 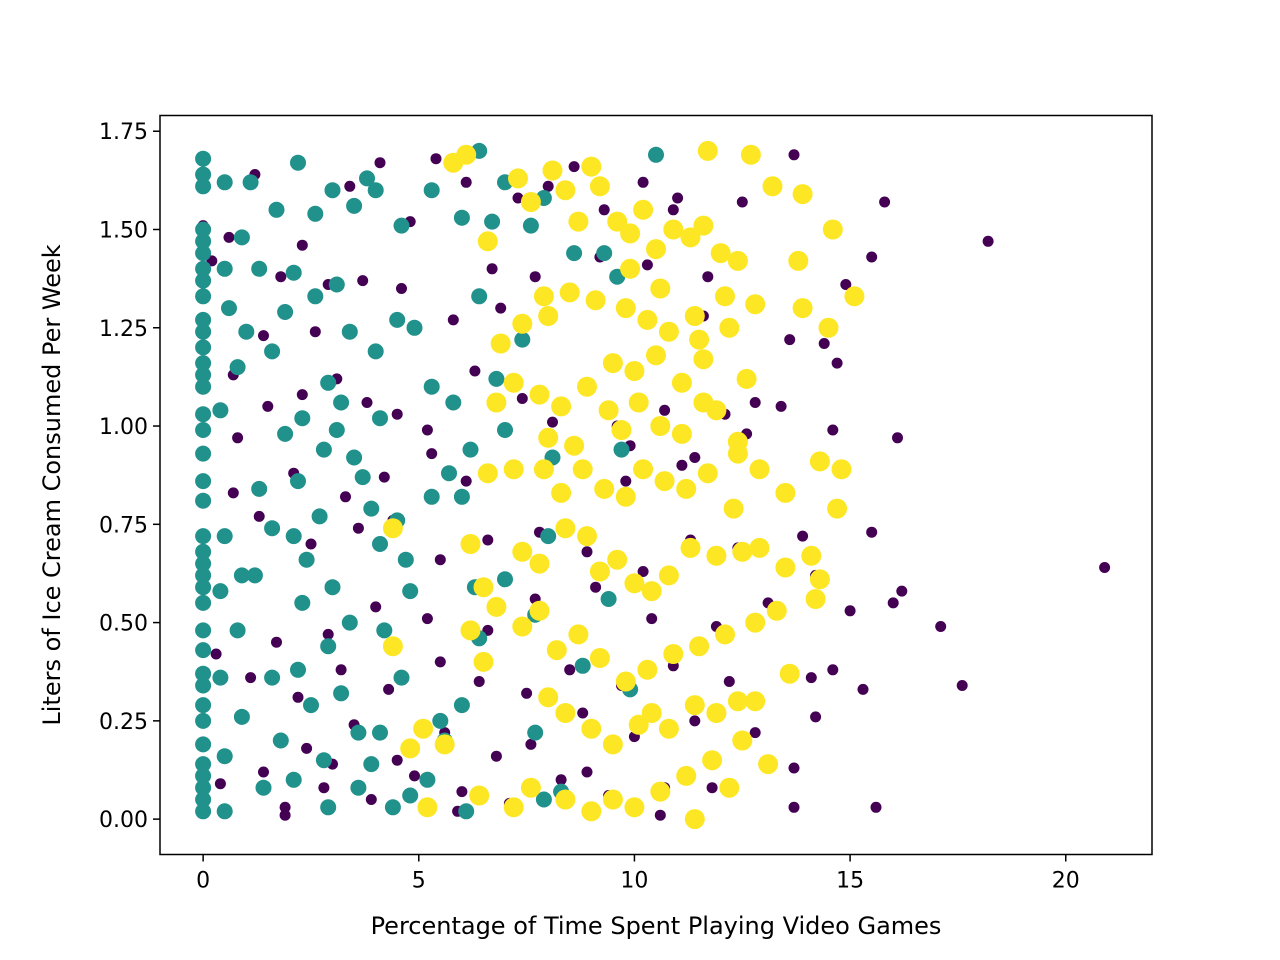 What do you see at coordinates (638, 874) in the screenshot?
I see `x-axis-ticks: 0 5 10 15 20` at bounding box center [638, 874].